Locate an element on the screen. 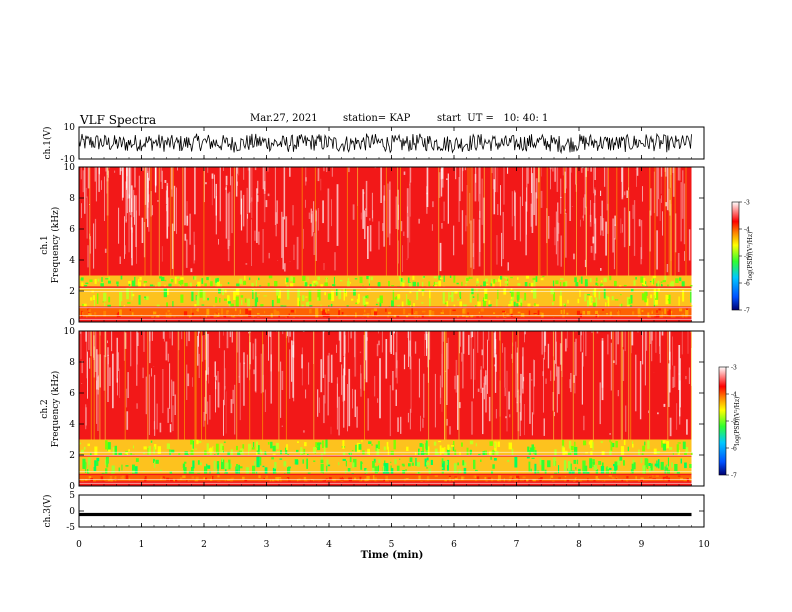  spec2-ytick-label-4: 8 is located at coordinates (72, 363).